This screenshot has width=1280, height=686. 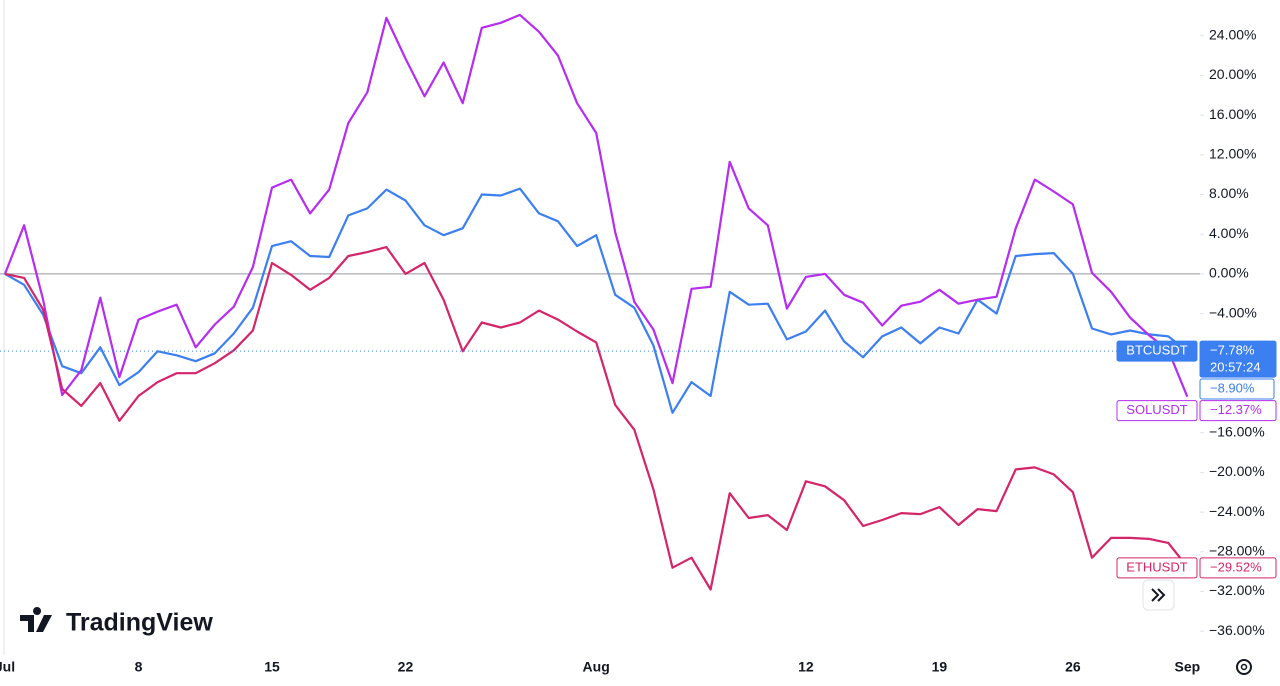 I want to click on logo-icon, so click(x=36, y=619).